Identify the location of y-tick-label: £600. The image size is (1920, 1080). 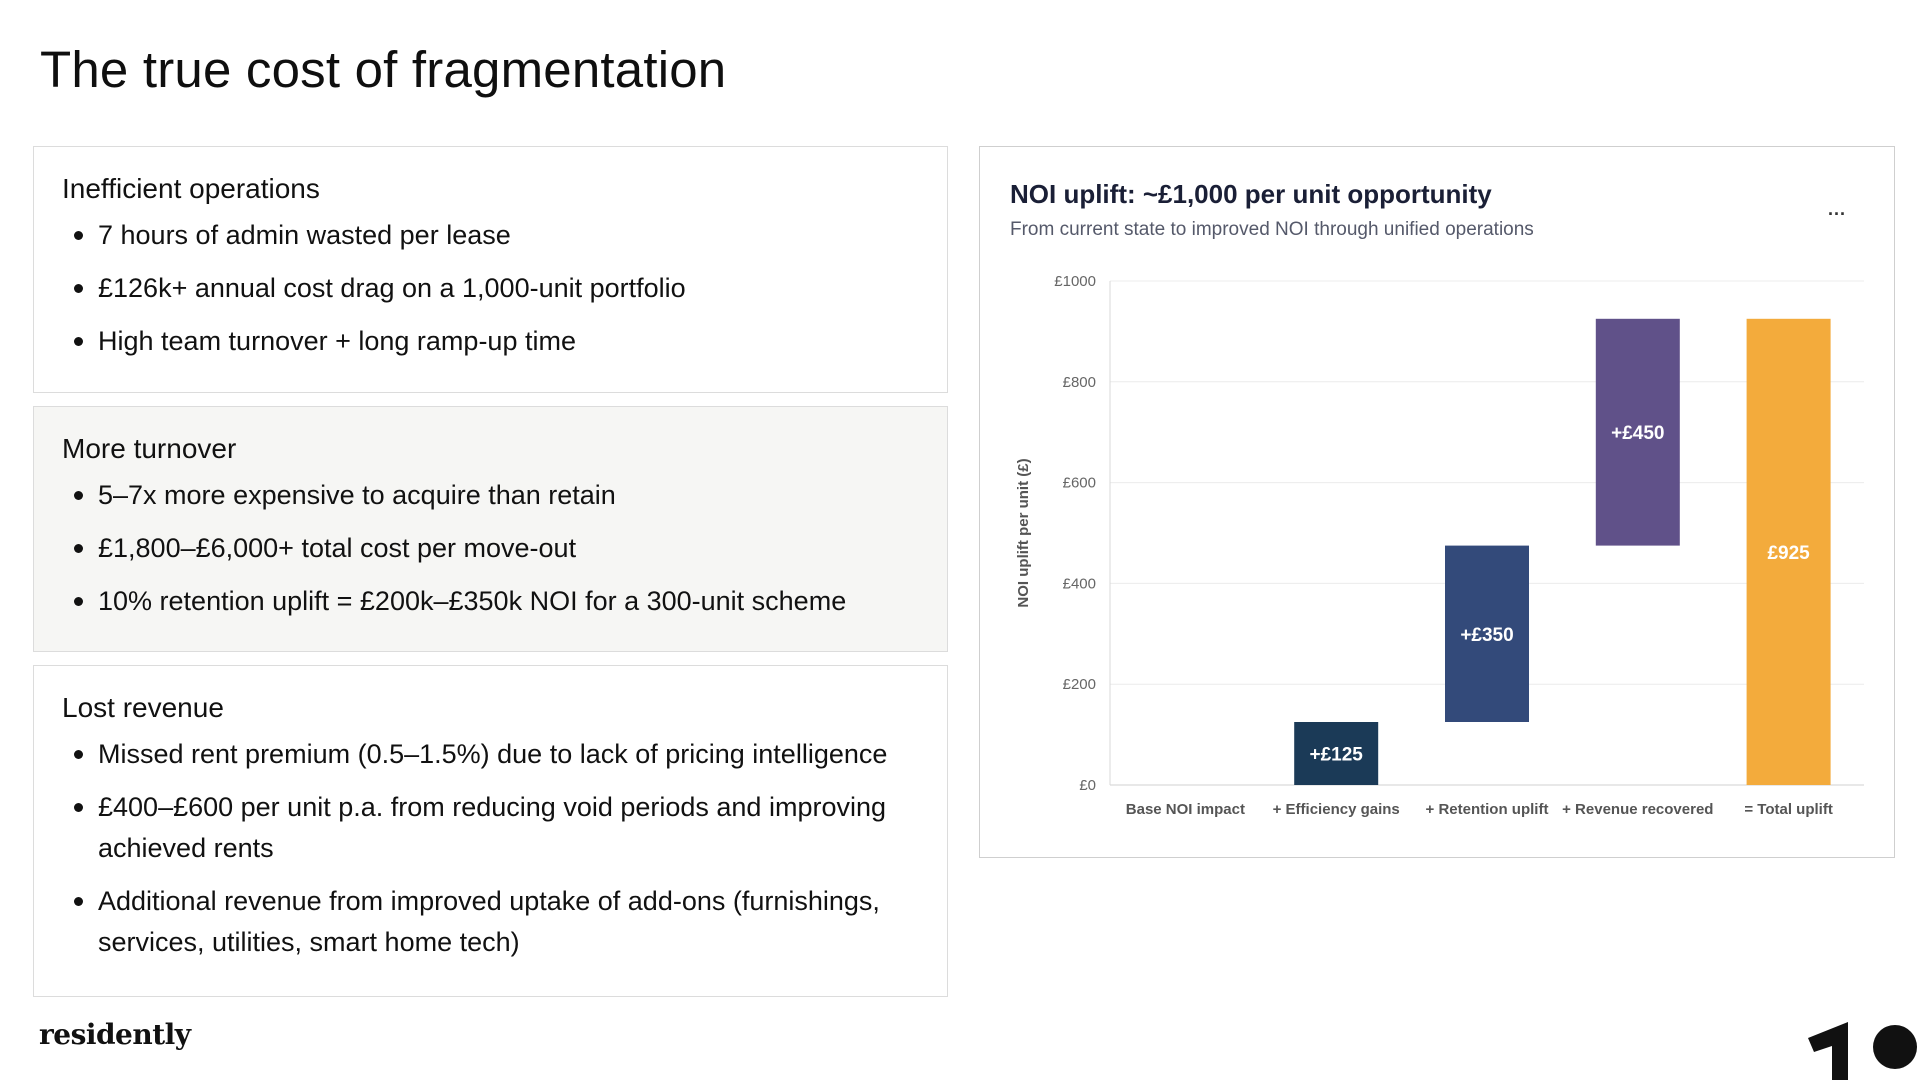
(1079, 483).